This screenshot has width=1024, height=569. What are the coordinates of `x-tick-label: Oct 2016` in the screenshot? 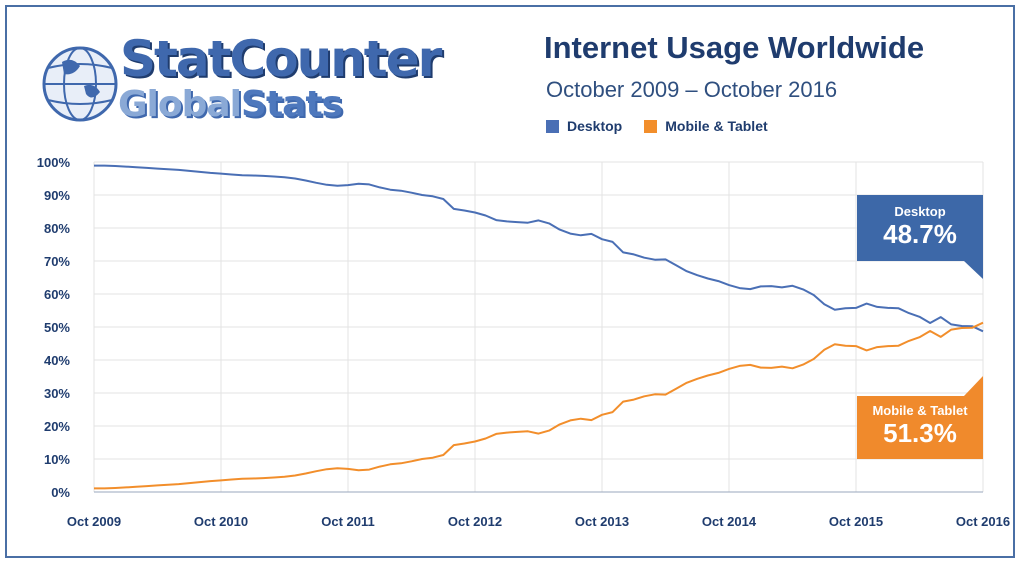 It's located at (983, 521).